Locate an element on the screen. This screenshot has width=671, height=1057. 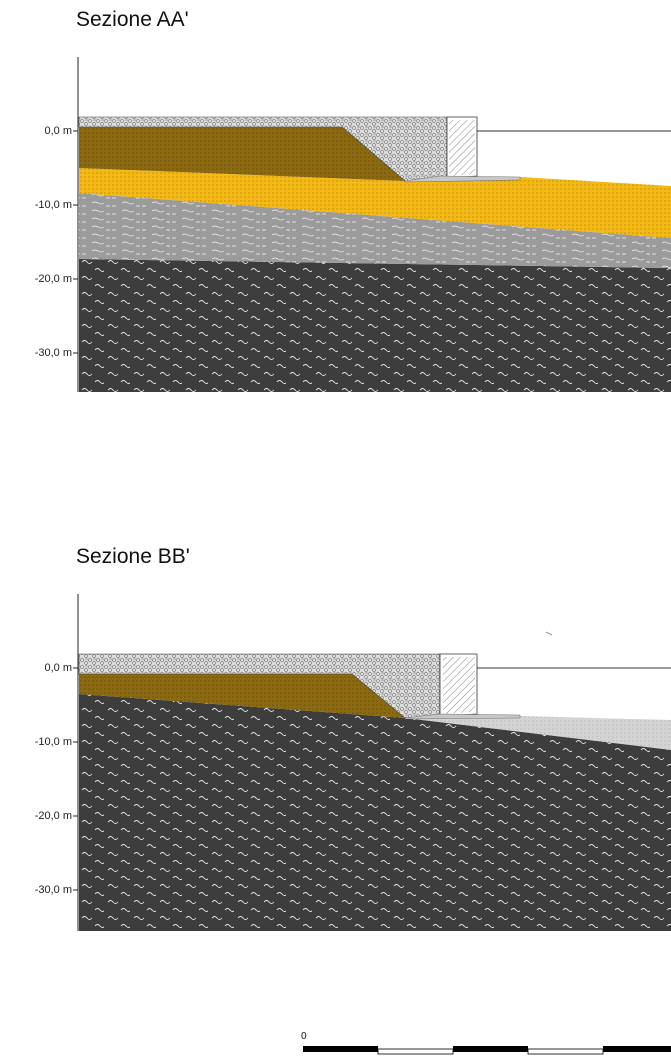
section-b-title: Sezione BB' is located at coordinates (133, 556).